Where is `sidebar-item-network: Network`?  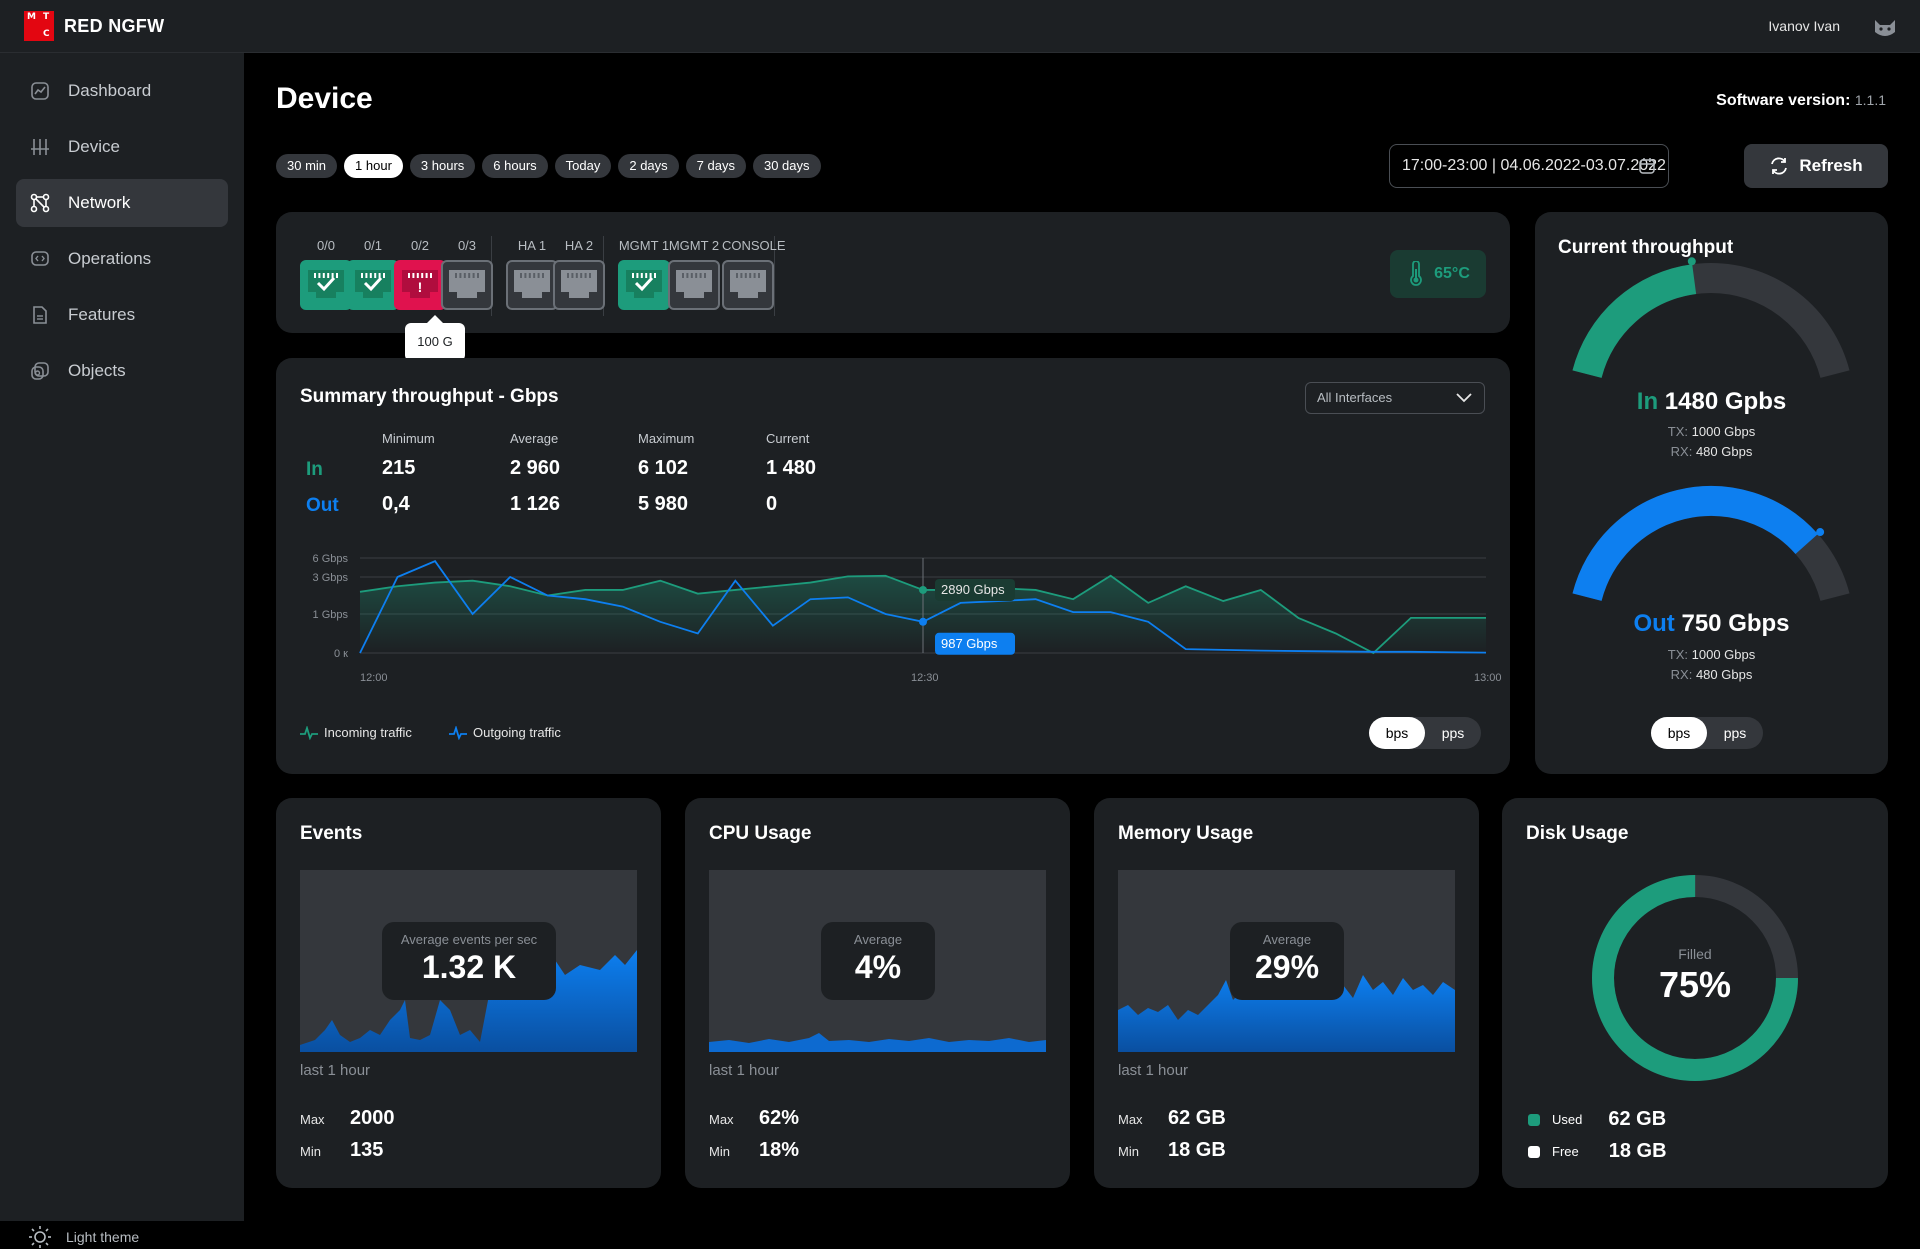 sidebar-item-network: Network is located at coordinates (122, 203).